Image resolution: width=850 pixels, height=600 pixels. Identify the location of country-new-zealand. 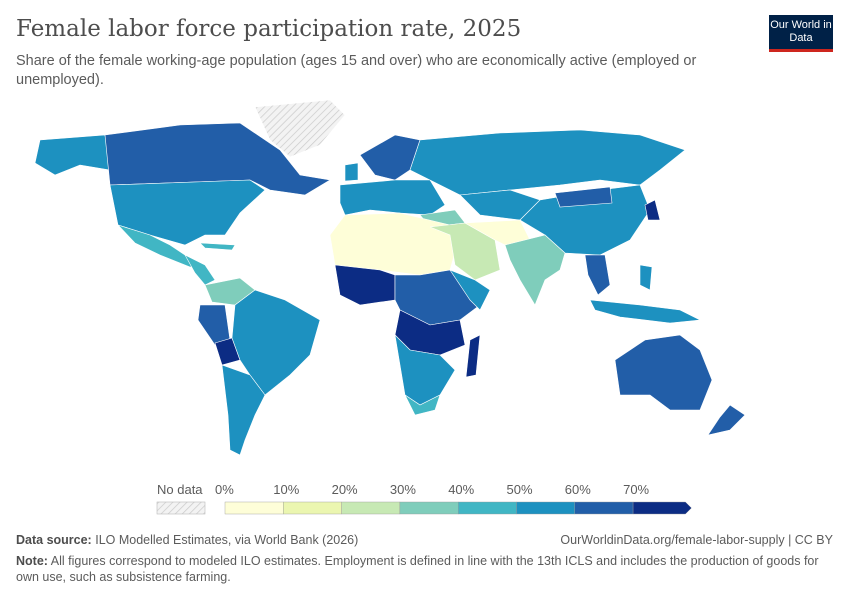
(726, 420).